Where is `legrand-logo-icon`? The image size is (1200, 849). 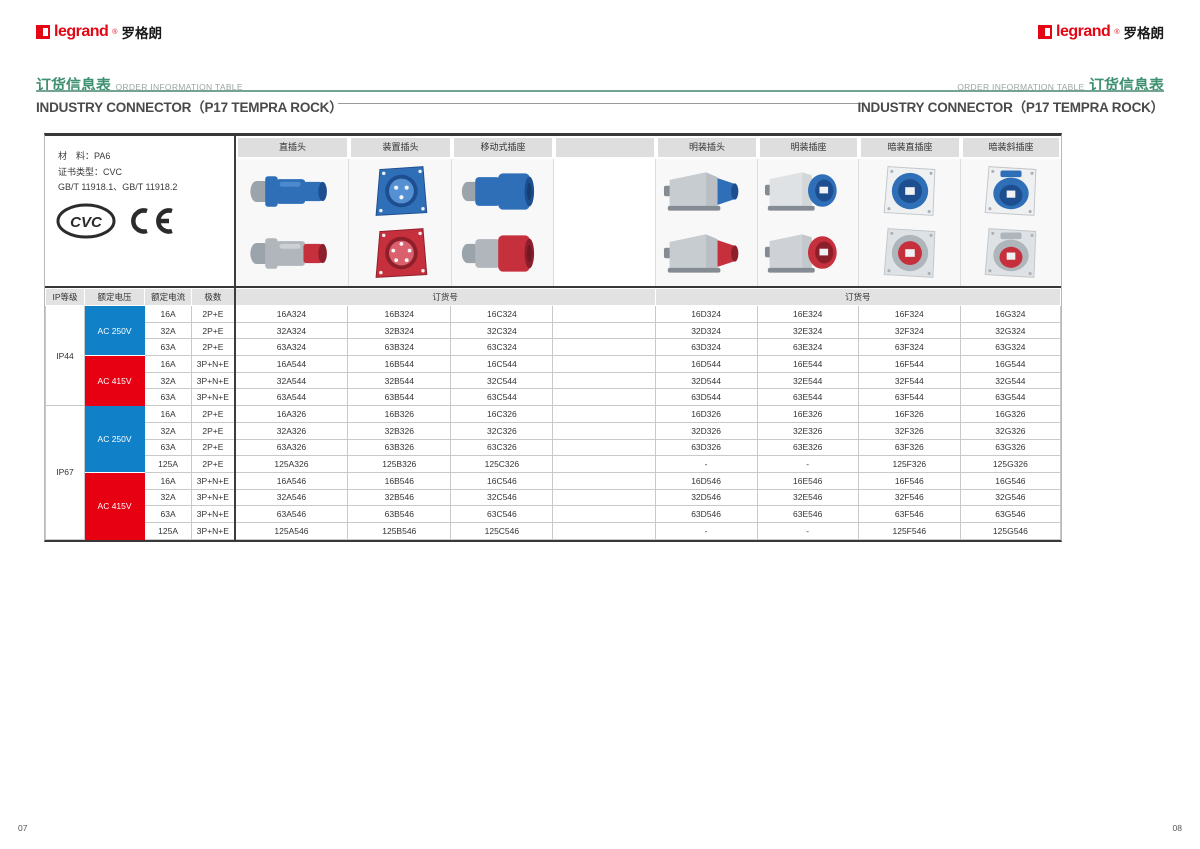 legrand-logo-icon is located at coordinates (1045, 32).